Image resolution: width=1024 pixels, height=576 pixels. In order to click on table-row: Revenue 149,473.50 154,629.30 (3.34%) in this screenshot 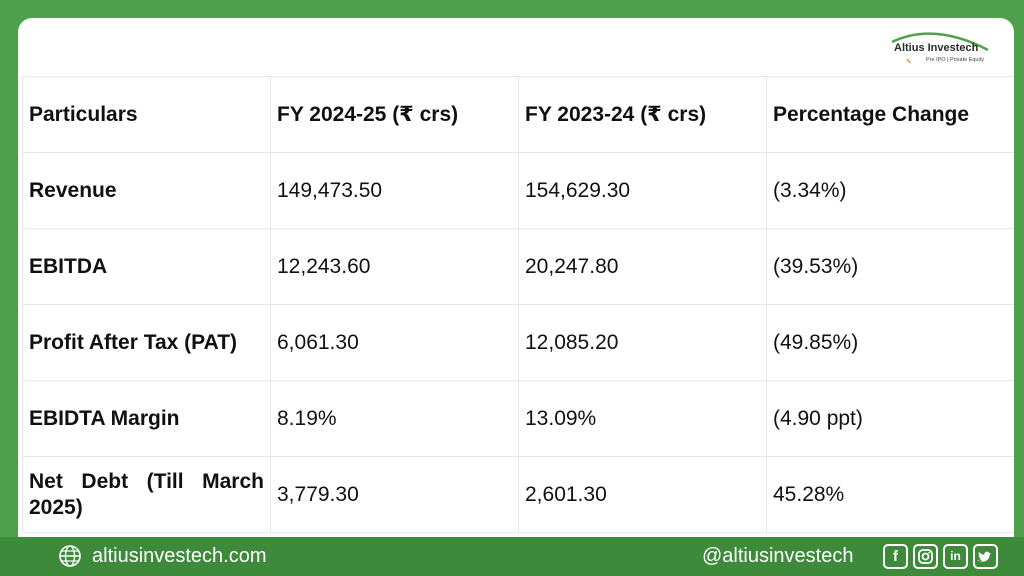, I will do `click(518, 190)`.